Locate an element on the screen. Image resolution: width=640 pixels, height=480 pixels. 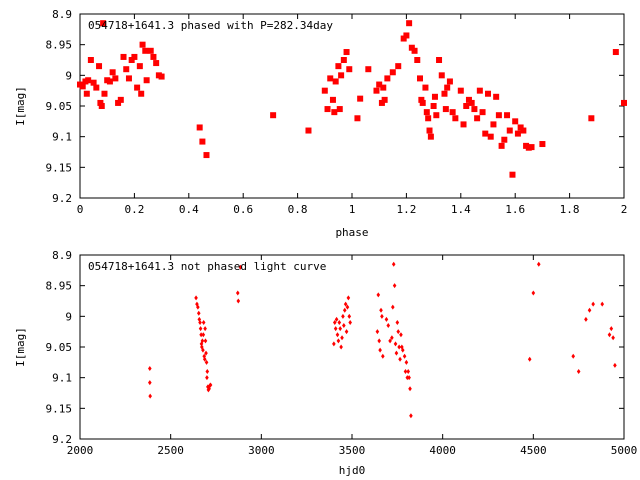
x-tick-label: 1.4 is located at coordinates (461, 209).